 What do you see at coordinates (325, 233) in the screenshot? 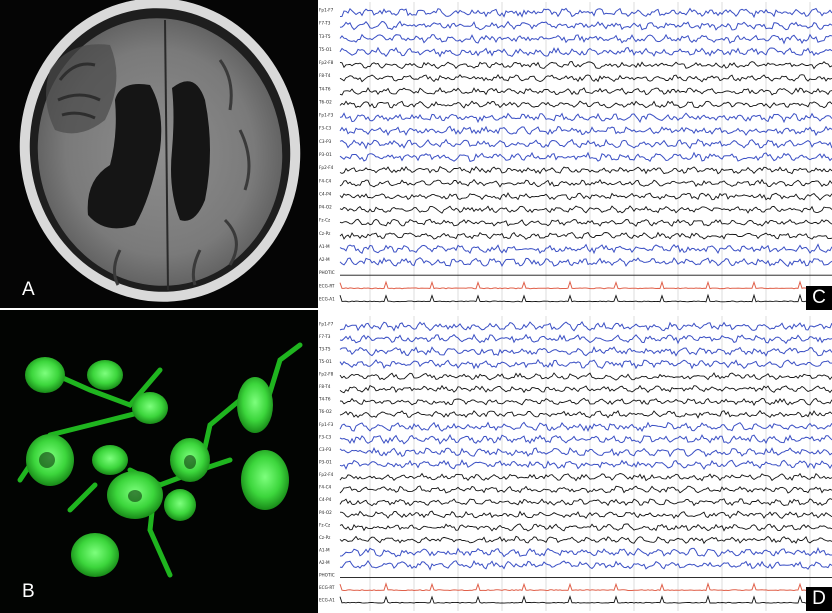
I see `eeg-channel-label: Cz-Pz` at bounding box center [325, 233].